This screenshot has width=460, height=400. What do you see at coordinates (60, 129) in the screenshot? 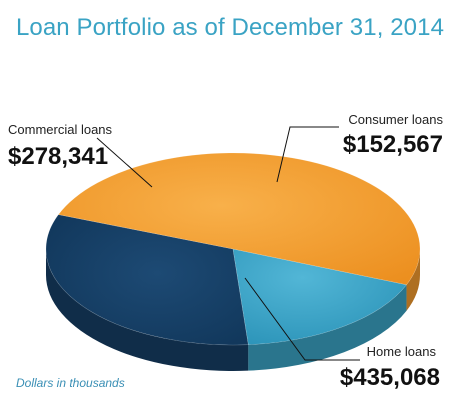
I see `slice-label-commercial: Commercial loans` at bounding box center [60, 129].